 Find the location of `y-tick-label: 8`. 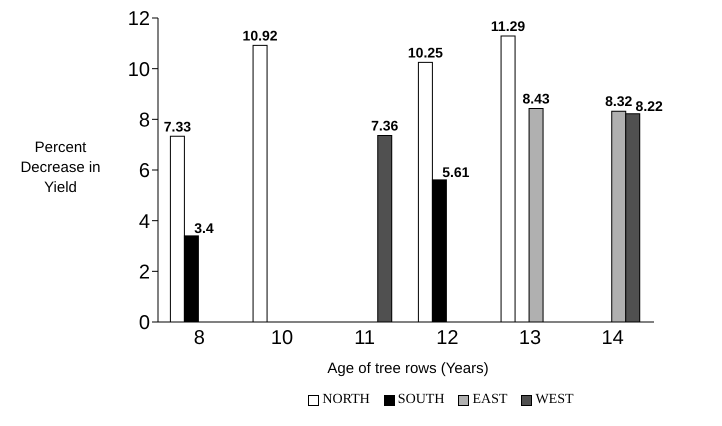

y-tick-label: 8 is located at coordinates (144, 120).